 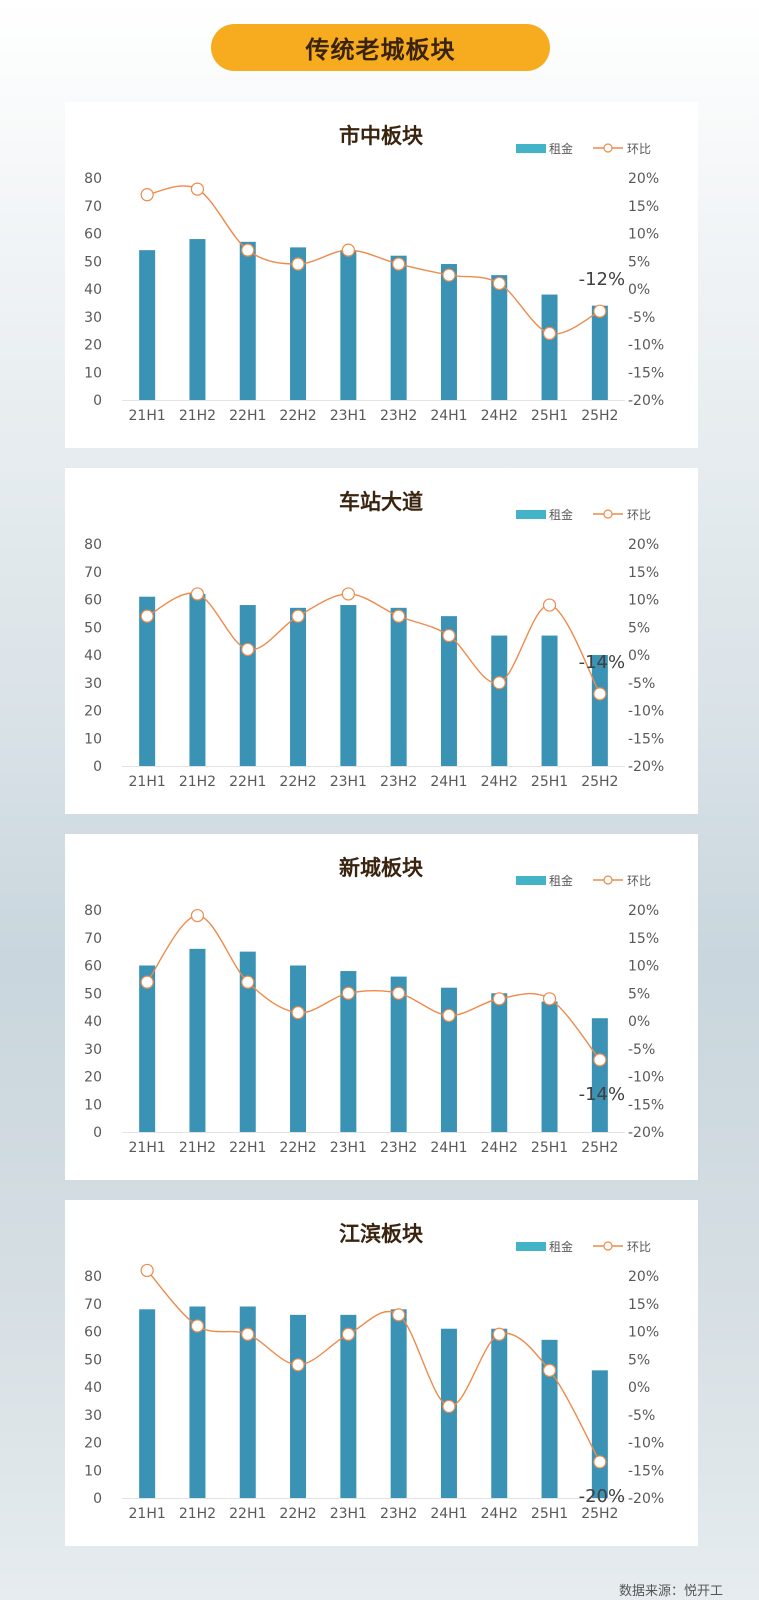 I want to click on change-callout: -14%, so click(x=602, y=1094).